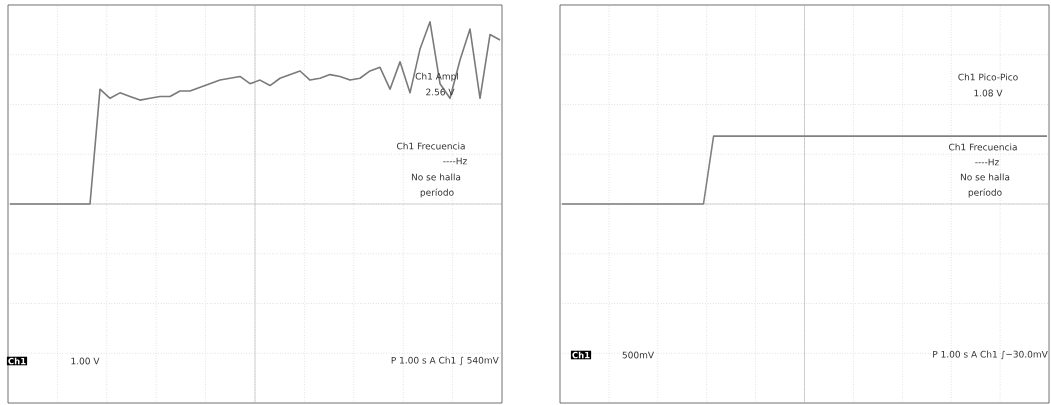 Image resolution: width=1051 pixels, height=405 pixels. What do you see at coordinates (85, 361) in the screenshot?
I see `text: 1.00 V` at bounding box center [85, 361].